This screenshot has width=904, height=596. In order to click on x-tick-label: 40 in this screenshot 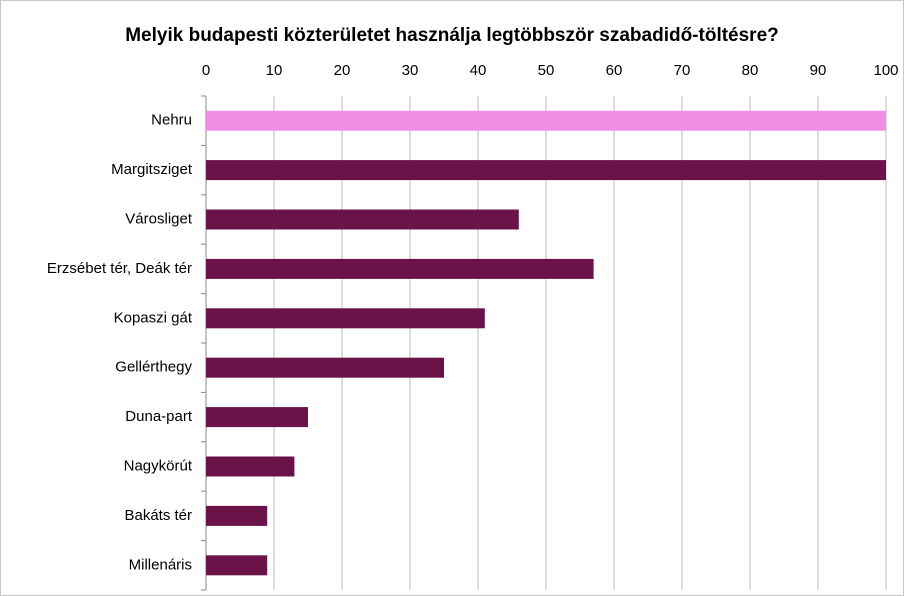, I will do `click(478, 70)`.